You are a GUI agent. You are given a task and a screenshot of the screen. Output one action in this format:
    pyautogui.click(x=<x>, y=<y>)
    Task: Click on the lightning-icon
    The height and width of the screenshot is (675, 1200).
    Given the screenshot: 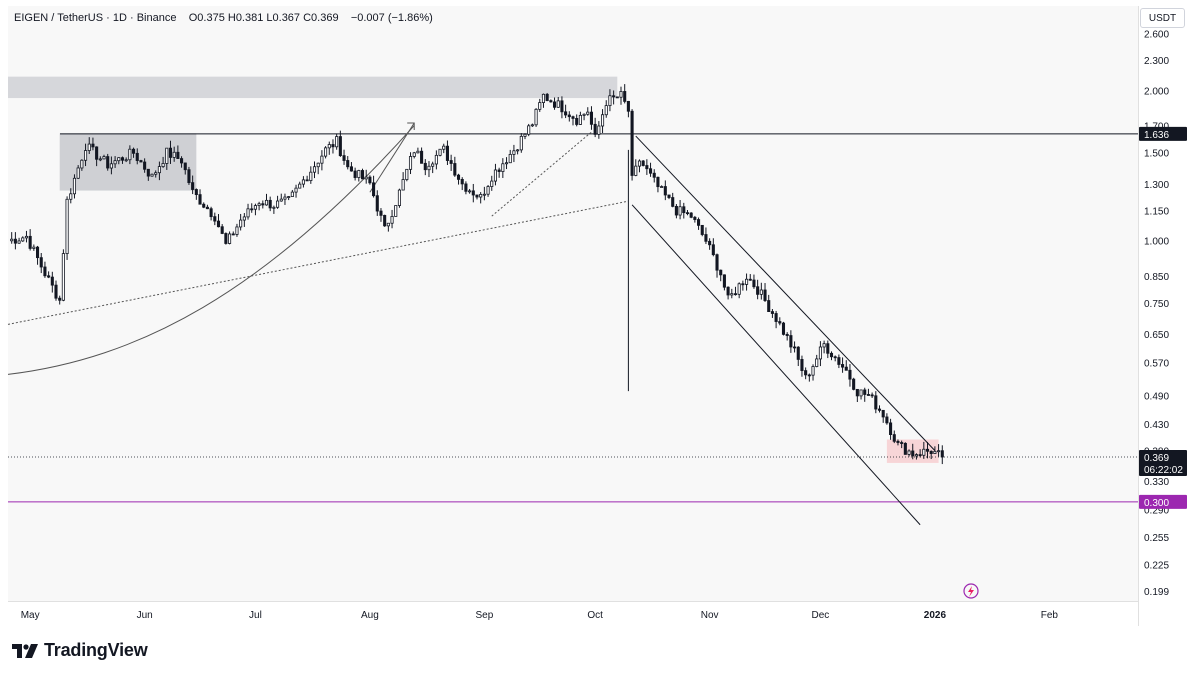 What is the action you would take?
    pyautogui.click(x=971, y=591)
    